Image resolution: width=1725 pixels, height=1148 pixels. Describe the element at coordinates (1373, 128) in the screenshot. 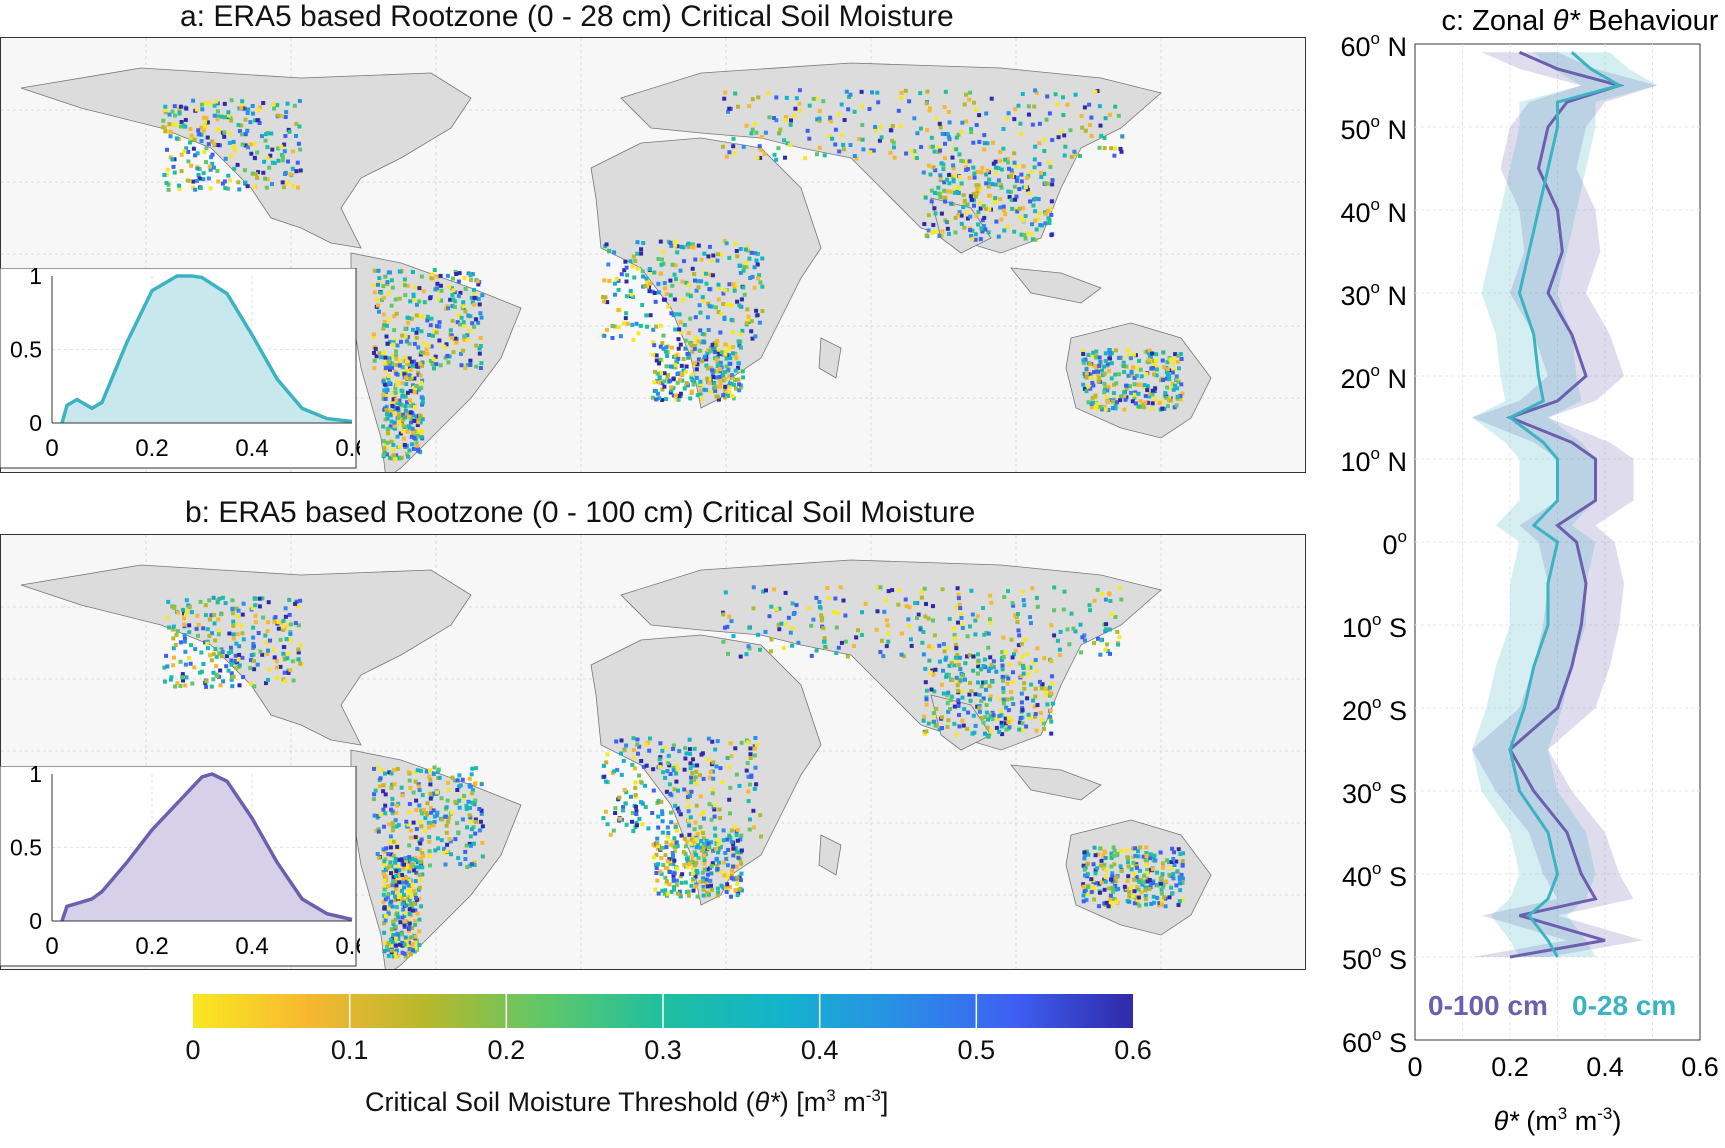

I see `zonal-lat-label: 50o N` at that location.